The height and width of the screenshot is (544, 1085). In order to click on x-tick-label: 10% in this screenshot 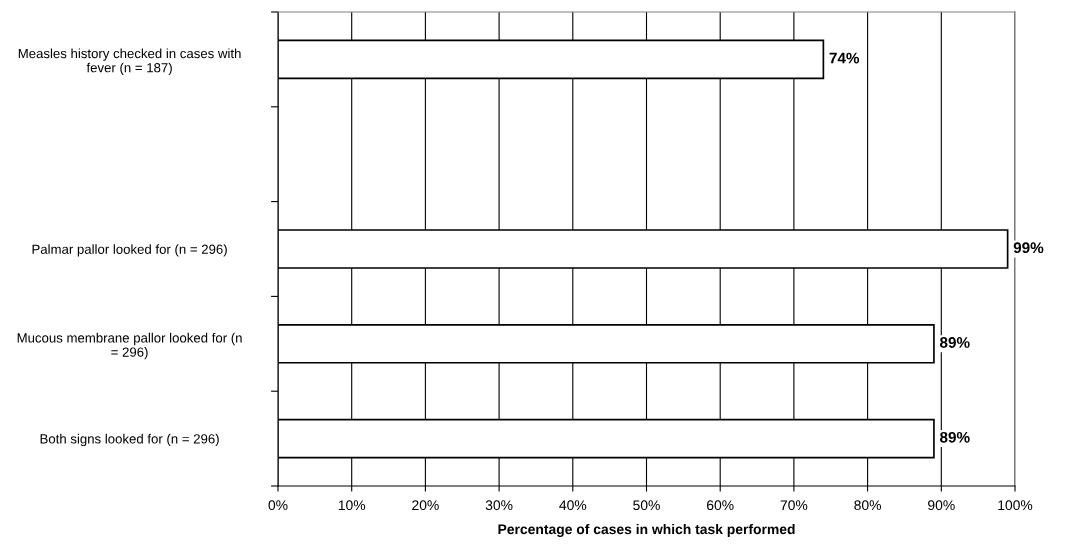, I will do `click(352, 505)`.